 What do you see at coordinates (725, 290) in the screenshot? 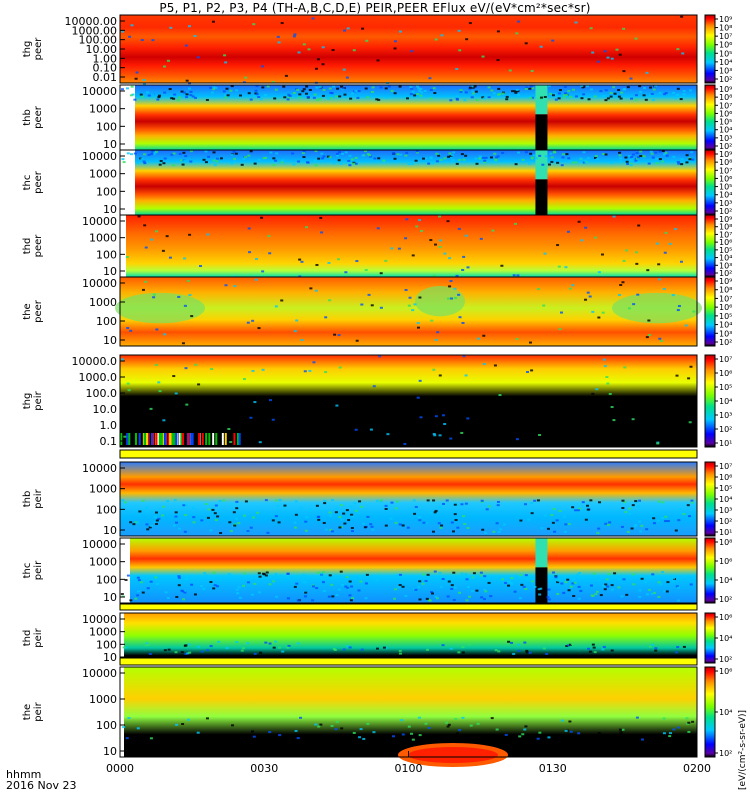
I see `colorbar-tick-label: 10⁸` at bounding box center [725, 290].